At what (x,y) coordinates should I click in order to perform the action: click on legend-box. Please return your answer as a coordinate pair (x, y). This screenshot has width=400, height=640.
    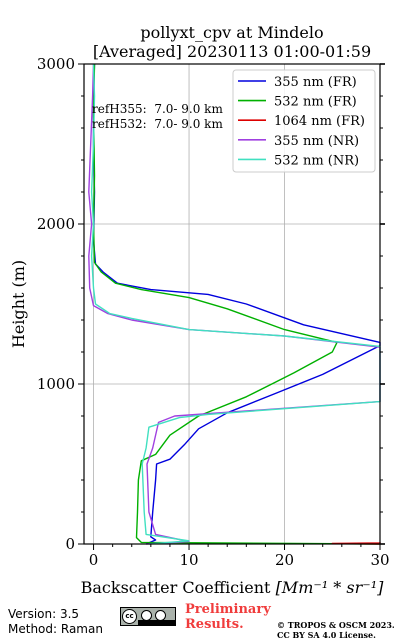
    Looking at the image, I should click on (304, 121).